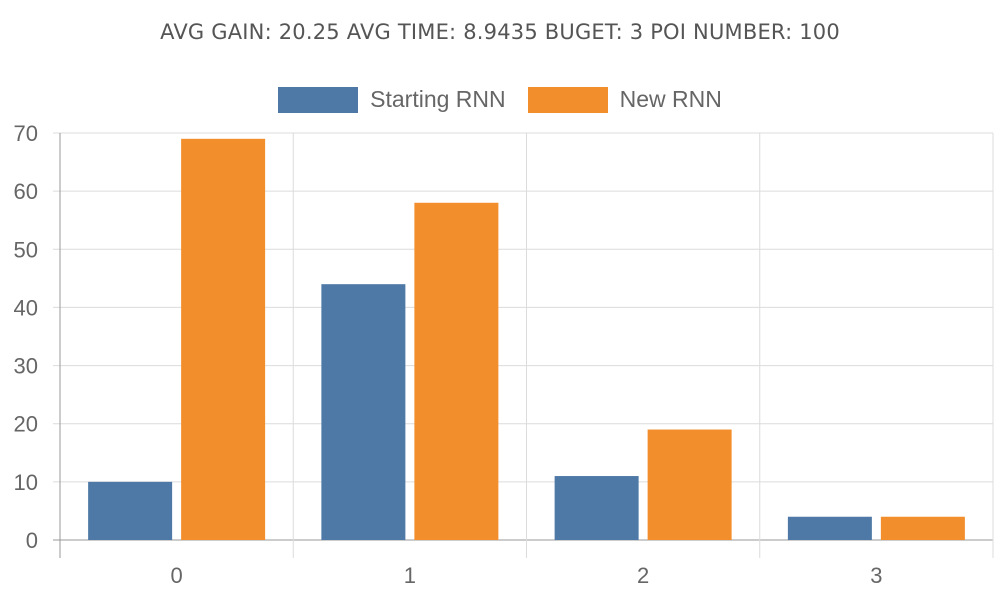 Image resolution: width=1000 pixels, height=600 pixels. I want to click on legend-label-new-rnn: New RNN, so click(670, 99).